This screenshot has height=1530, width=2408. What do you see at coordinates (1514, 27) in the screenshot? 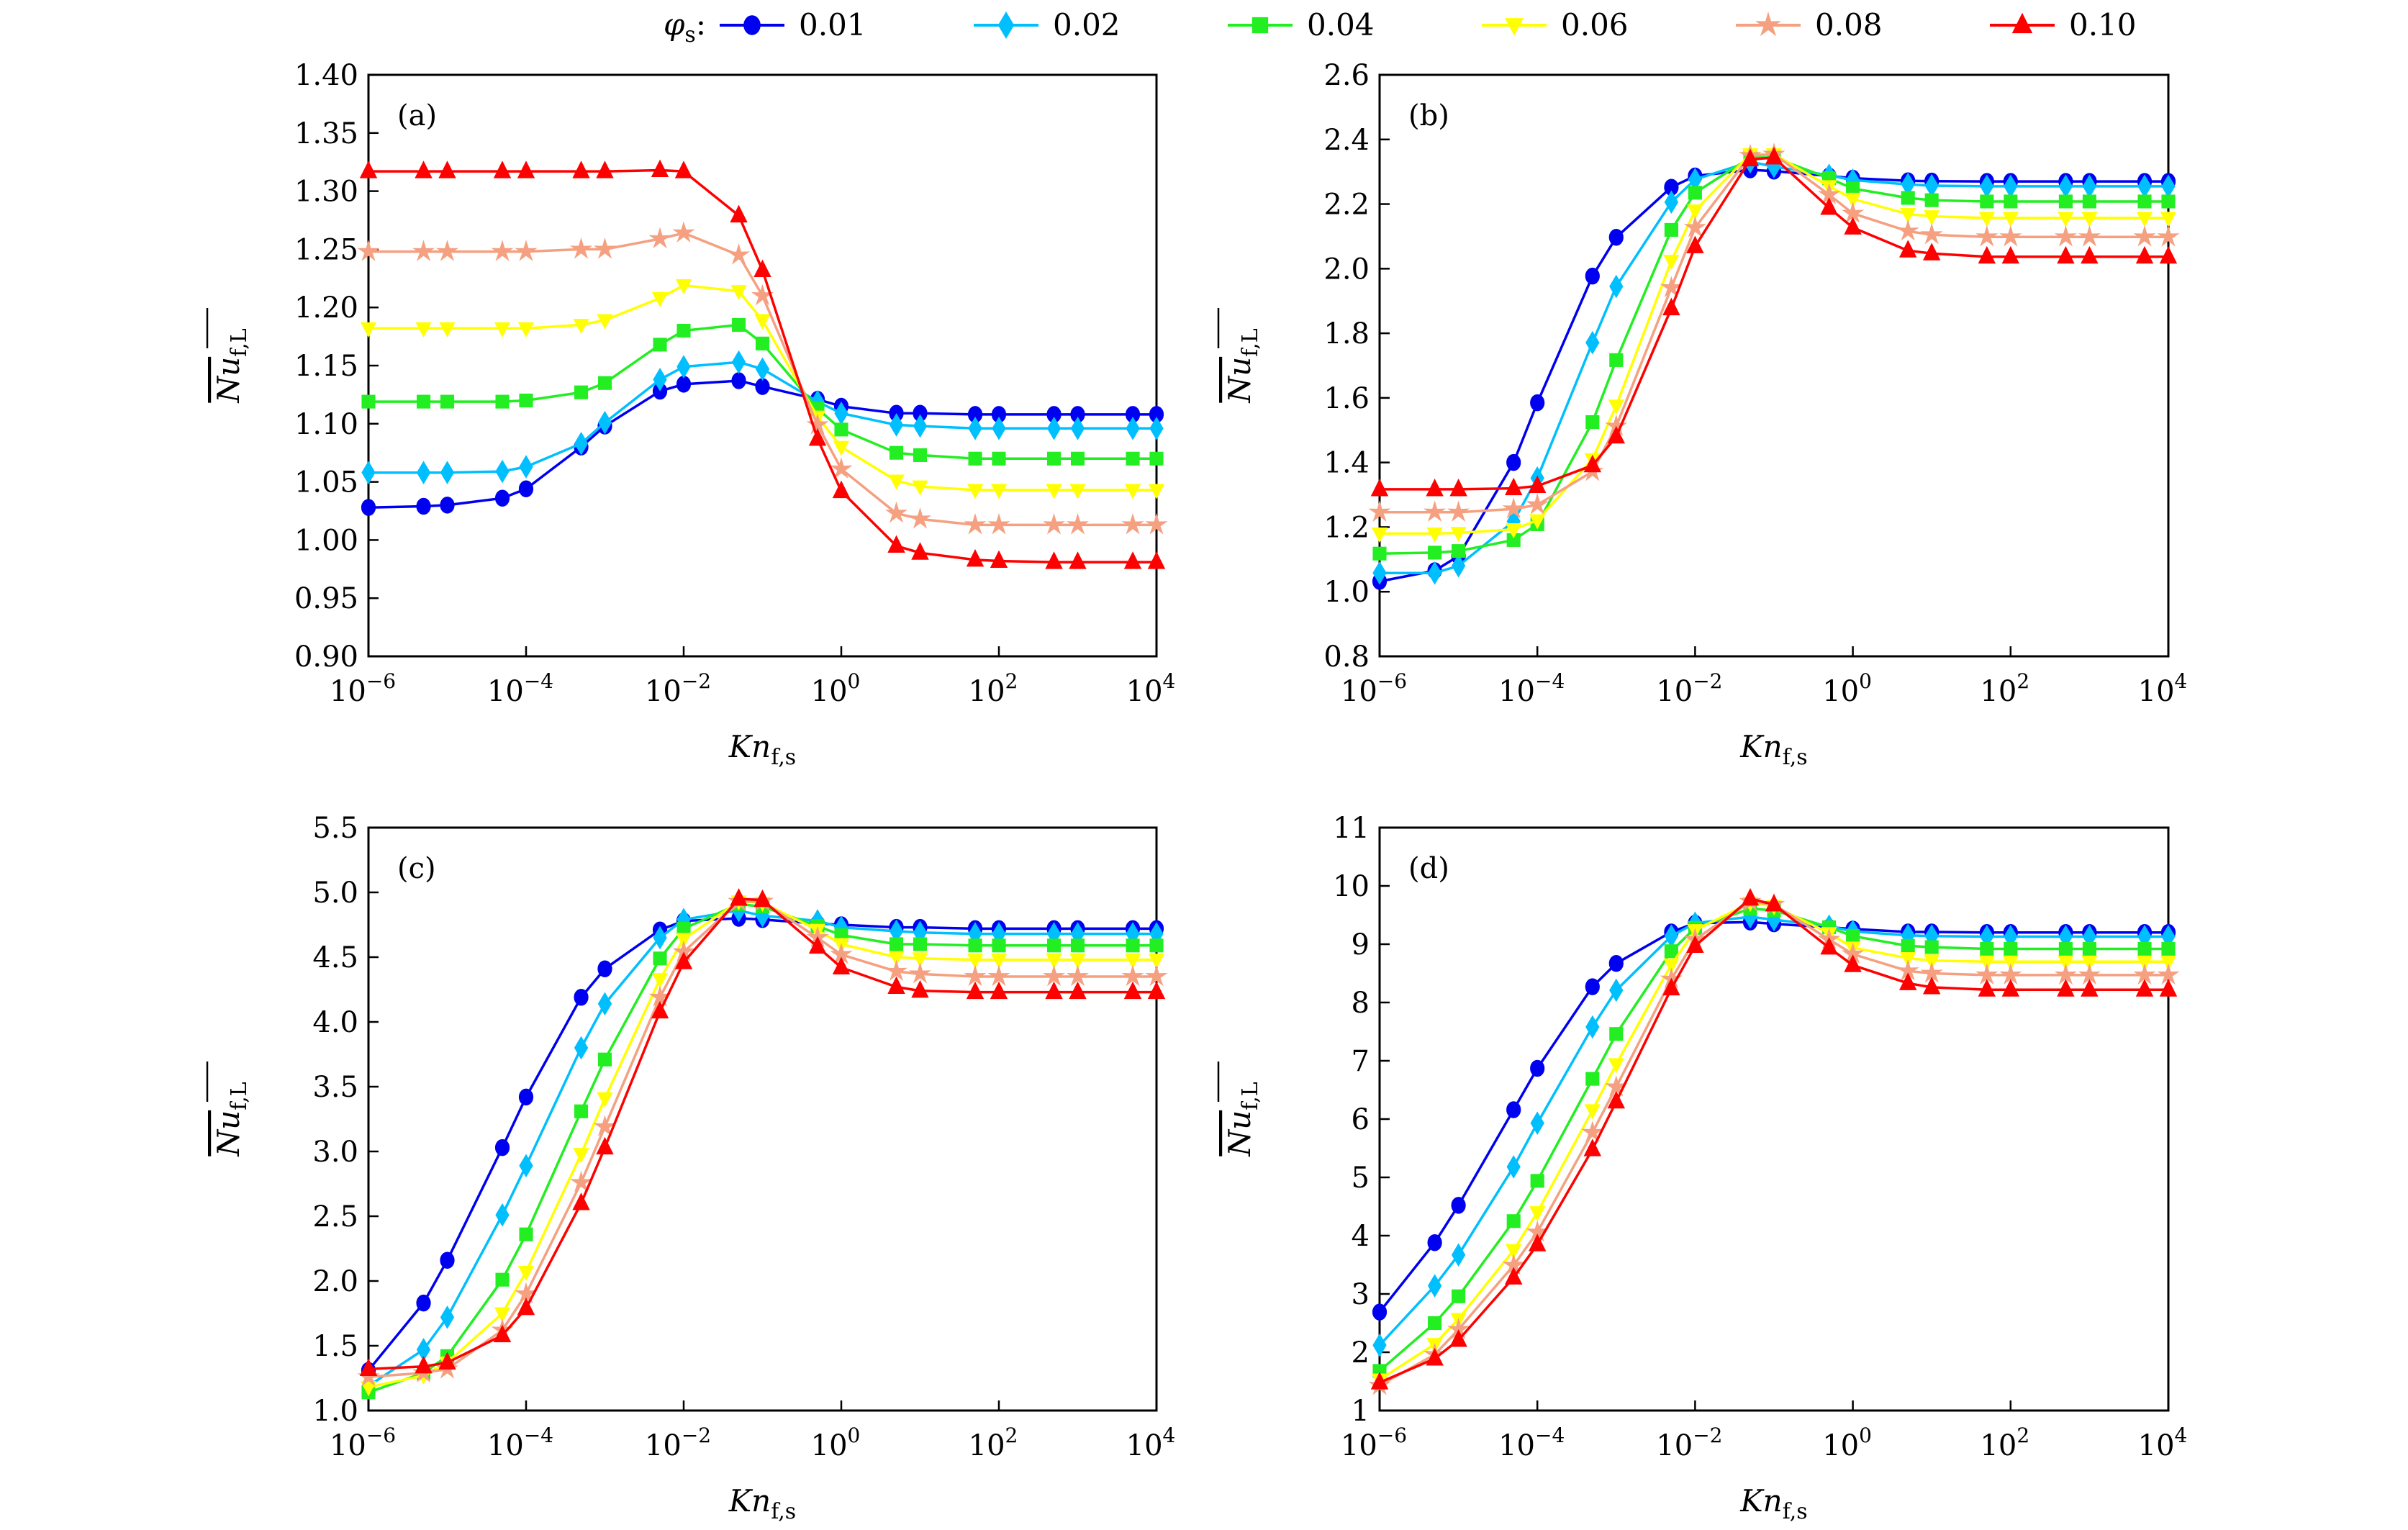
I see `legend-marker-triangle-down` at bounding box center [1514, 27].